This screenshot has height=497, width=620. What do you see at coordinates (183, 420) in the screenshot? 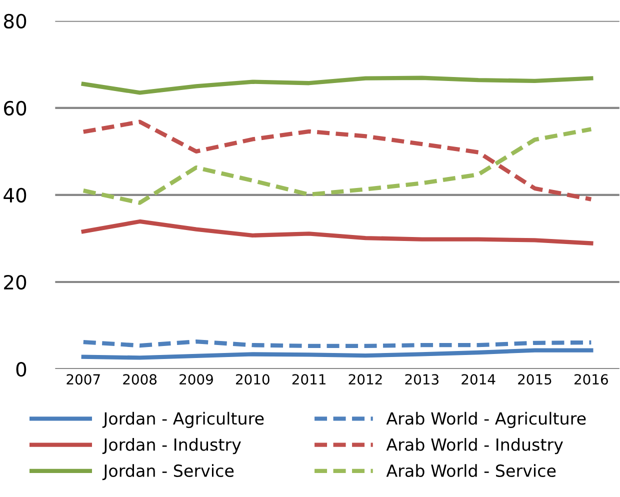
I see `legend-label: Jordan - Agriculture` at bounding box center [183, 420].